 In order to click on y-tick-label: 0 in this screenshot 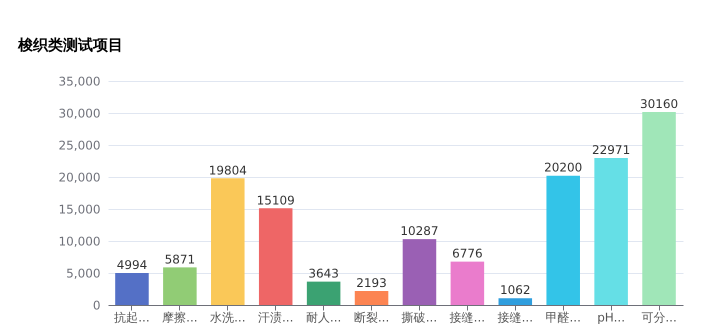, I will do `click(96, 305)`.